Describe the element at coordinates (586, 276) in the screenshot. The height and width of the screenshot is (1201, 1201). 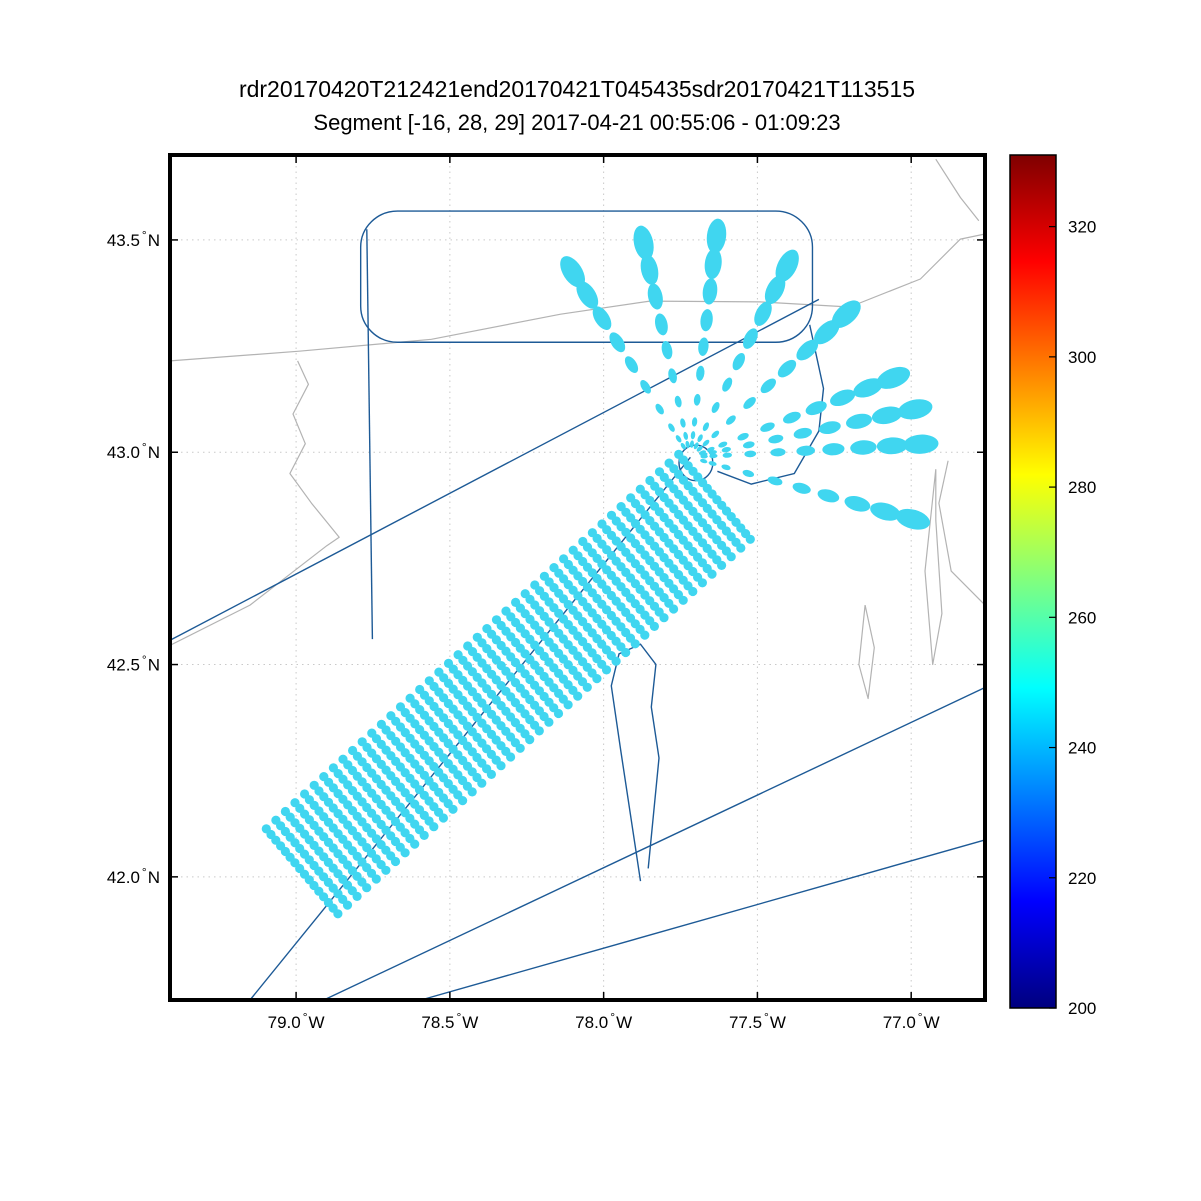
I see `flight-track-racetrack` at that location.